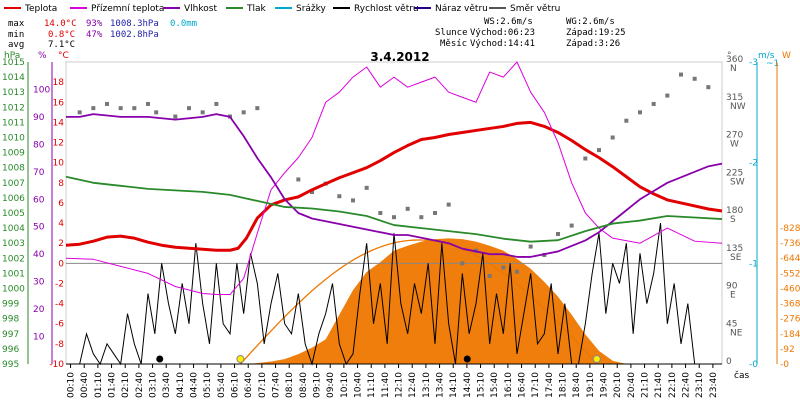 The height and width of the screenshot is (400, 800). I want to click on x-tick-label-30: 15:10, so click(482, 385).